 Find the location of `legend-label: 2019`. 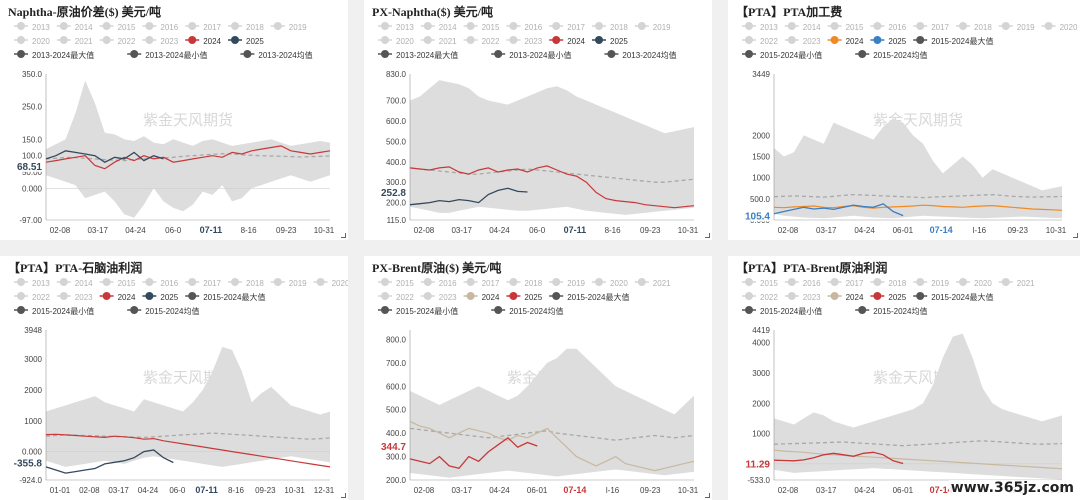

legend-label: 2019 is located at coordinates (298, 27).